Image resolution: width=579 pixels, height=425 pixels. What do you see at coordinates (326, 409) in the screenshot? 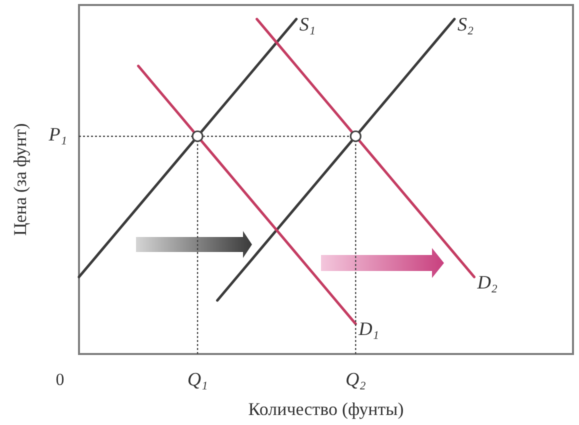
I see `x-axis-title: Количество (фунты)` at bounding box center [326, 409].